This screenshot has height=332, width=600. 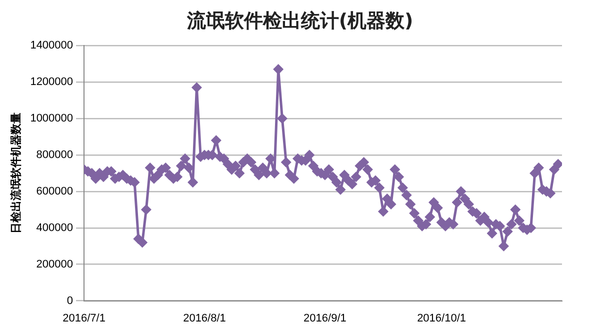 I want to click on x-tick-label: 2016/8/1, so click(x=204, y=318).